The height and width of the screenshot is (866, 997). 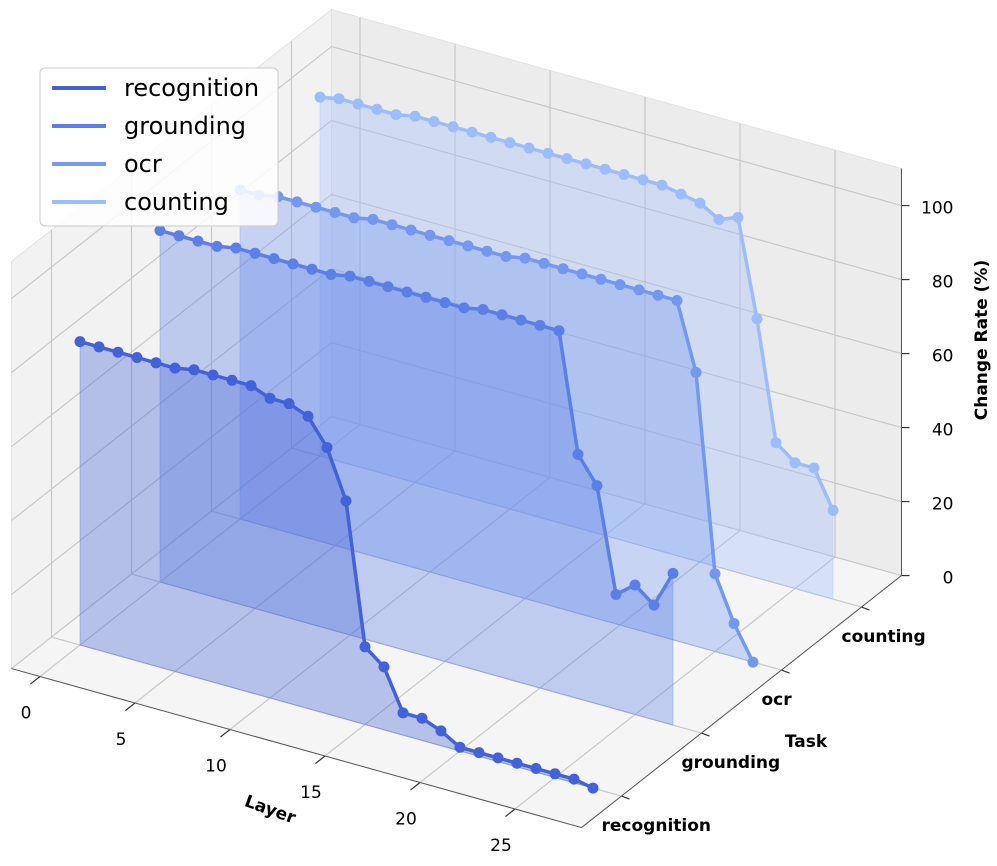 What do you see at coordinates (176, 202) in the screenshot?
I see `legend-label: counting` at bounding box center [176, 202].